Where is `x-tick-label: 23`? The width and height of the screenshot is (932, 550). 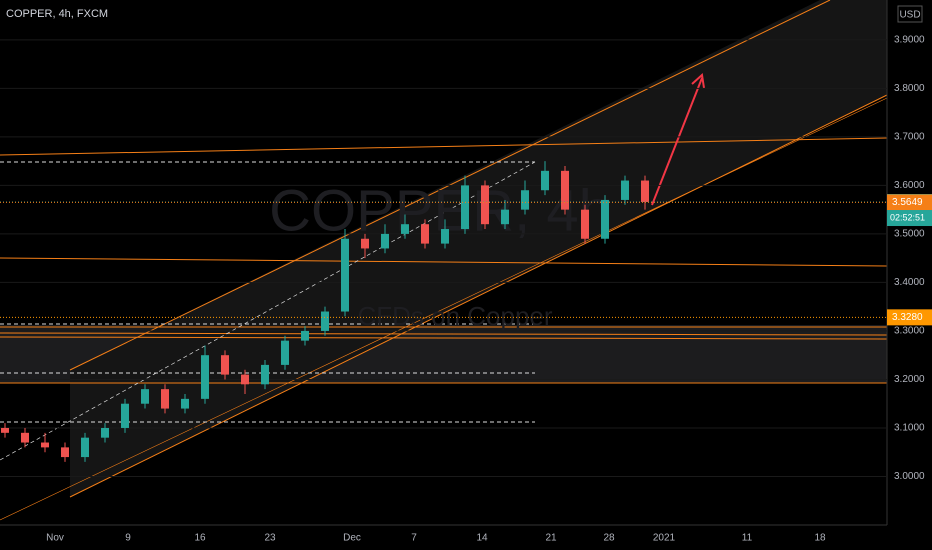
x-tick-label: 23 is located at coordinates (270, 538).